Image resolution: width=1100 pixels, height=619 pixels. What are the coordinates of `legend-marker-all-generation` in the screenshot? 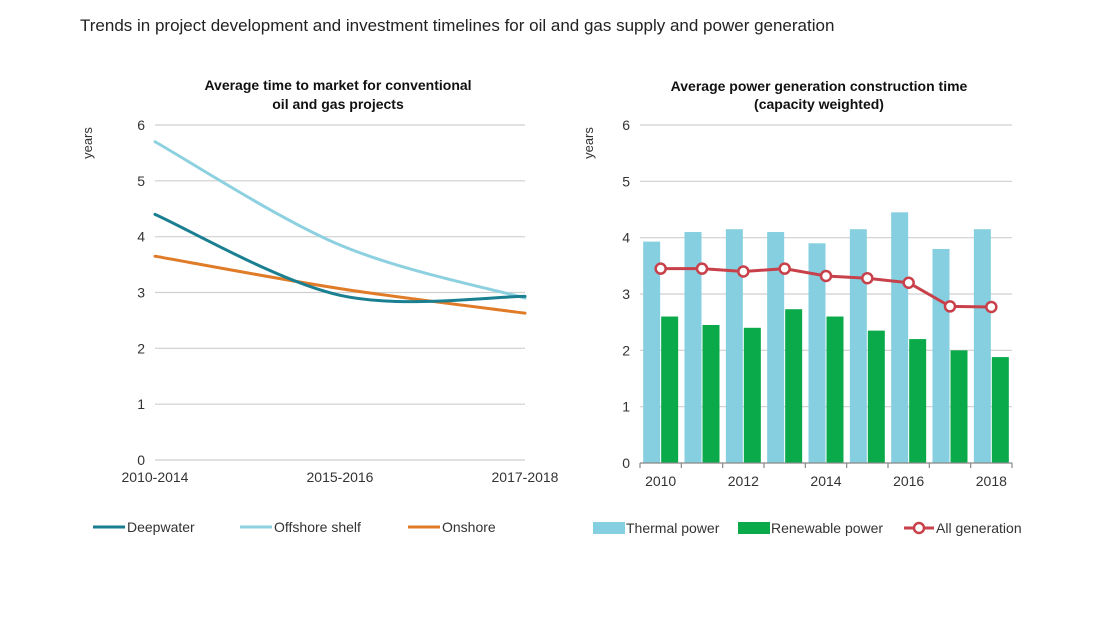 It's located at (919, 528).